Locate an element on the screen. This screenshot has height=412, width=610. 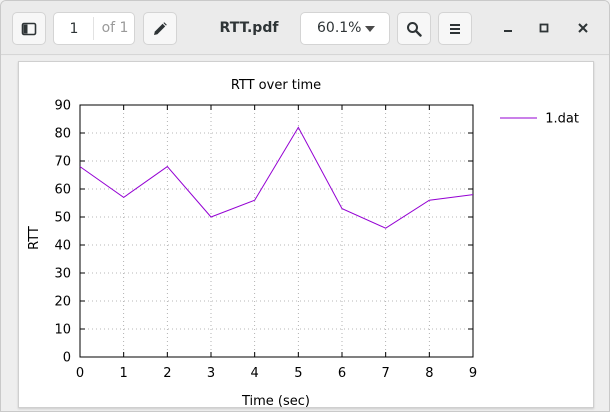
x-tick-label: 8 is located at coordinates (429, 373).